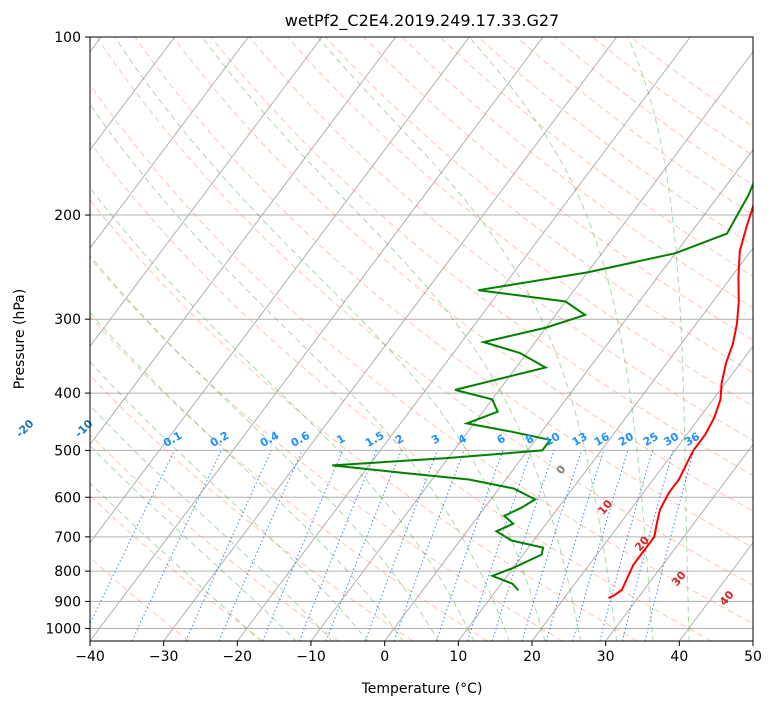  What do you see at coordinates (529, 439) in the screenshot?
I see `mixing-ratio-label: 8` at bounding box center [529, 439].